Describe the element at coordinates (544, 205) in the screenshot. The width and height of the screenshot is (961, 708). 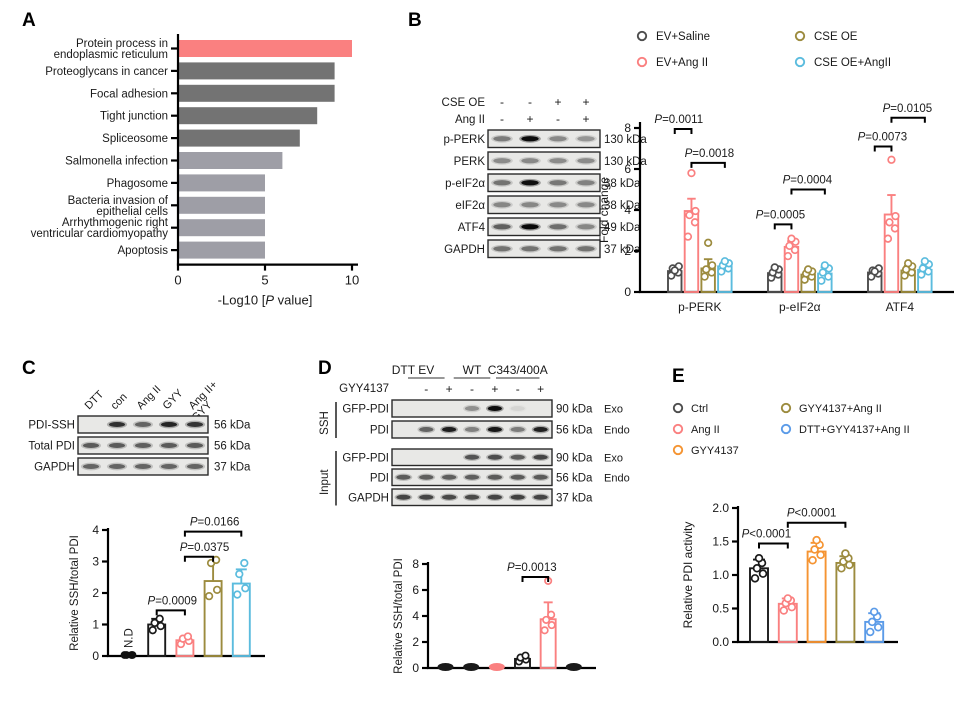
I see `blot-box-eIF2α` at that location.